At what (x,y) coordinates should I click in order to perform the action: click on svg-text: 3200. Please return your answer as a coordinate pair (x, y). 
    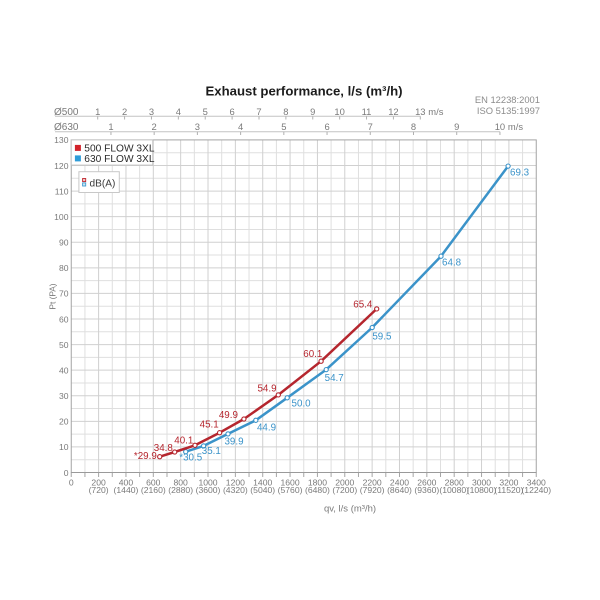
    Looking at the image, I should click on (508, 482).